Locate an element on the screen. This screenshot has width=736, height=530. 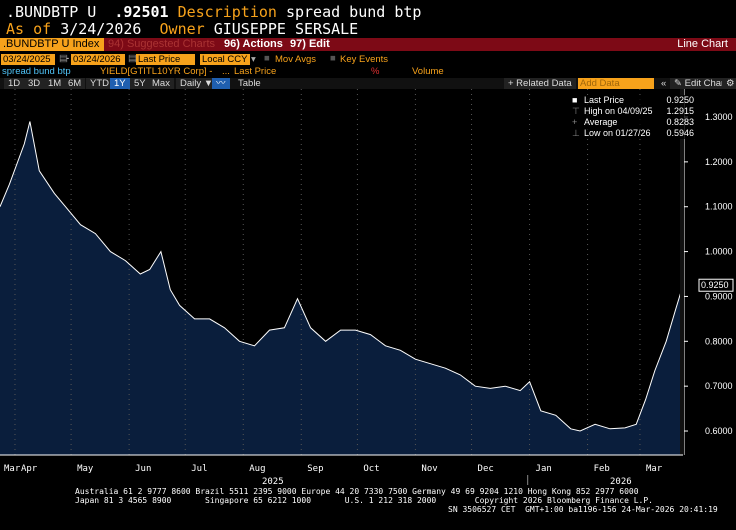
y-tick-label: 0.8000 is located at coordinates (719, 341).